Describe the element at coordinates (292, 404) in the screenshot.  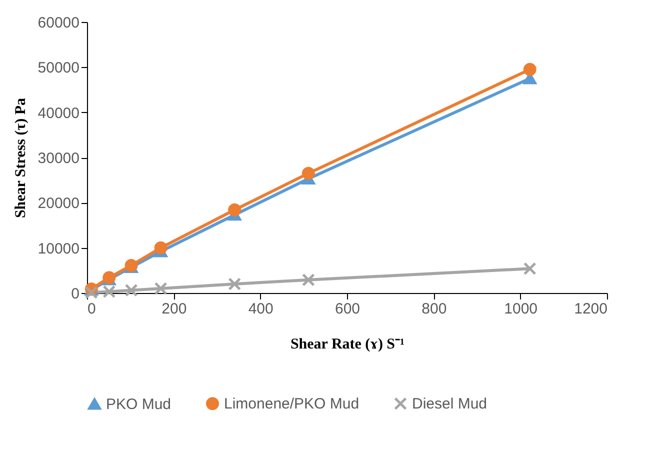
I see `legend-label: Limonene/PKO Mud` at that location.